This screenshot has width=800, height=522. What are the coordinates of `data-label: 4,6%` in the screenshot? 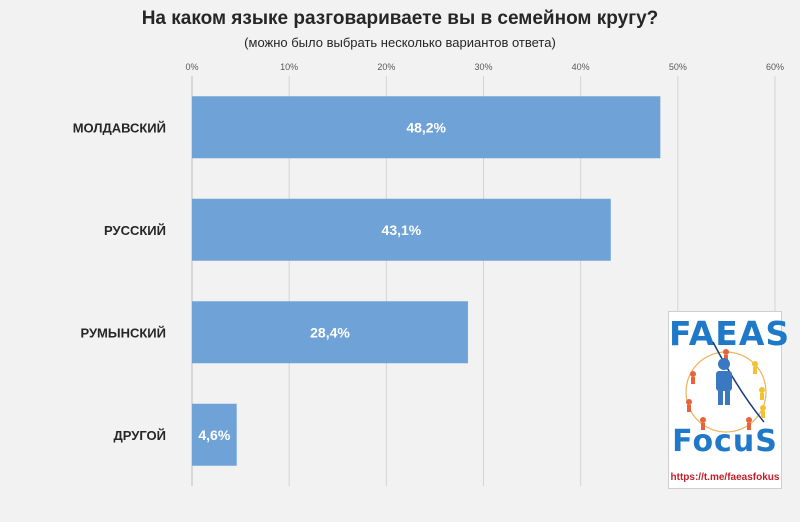 It's located at (214, 435).